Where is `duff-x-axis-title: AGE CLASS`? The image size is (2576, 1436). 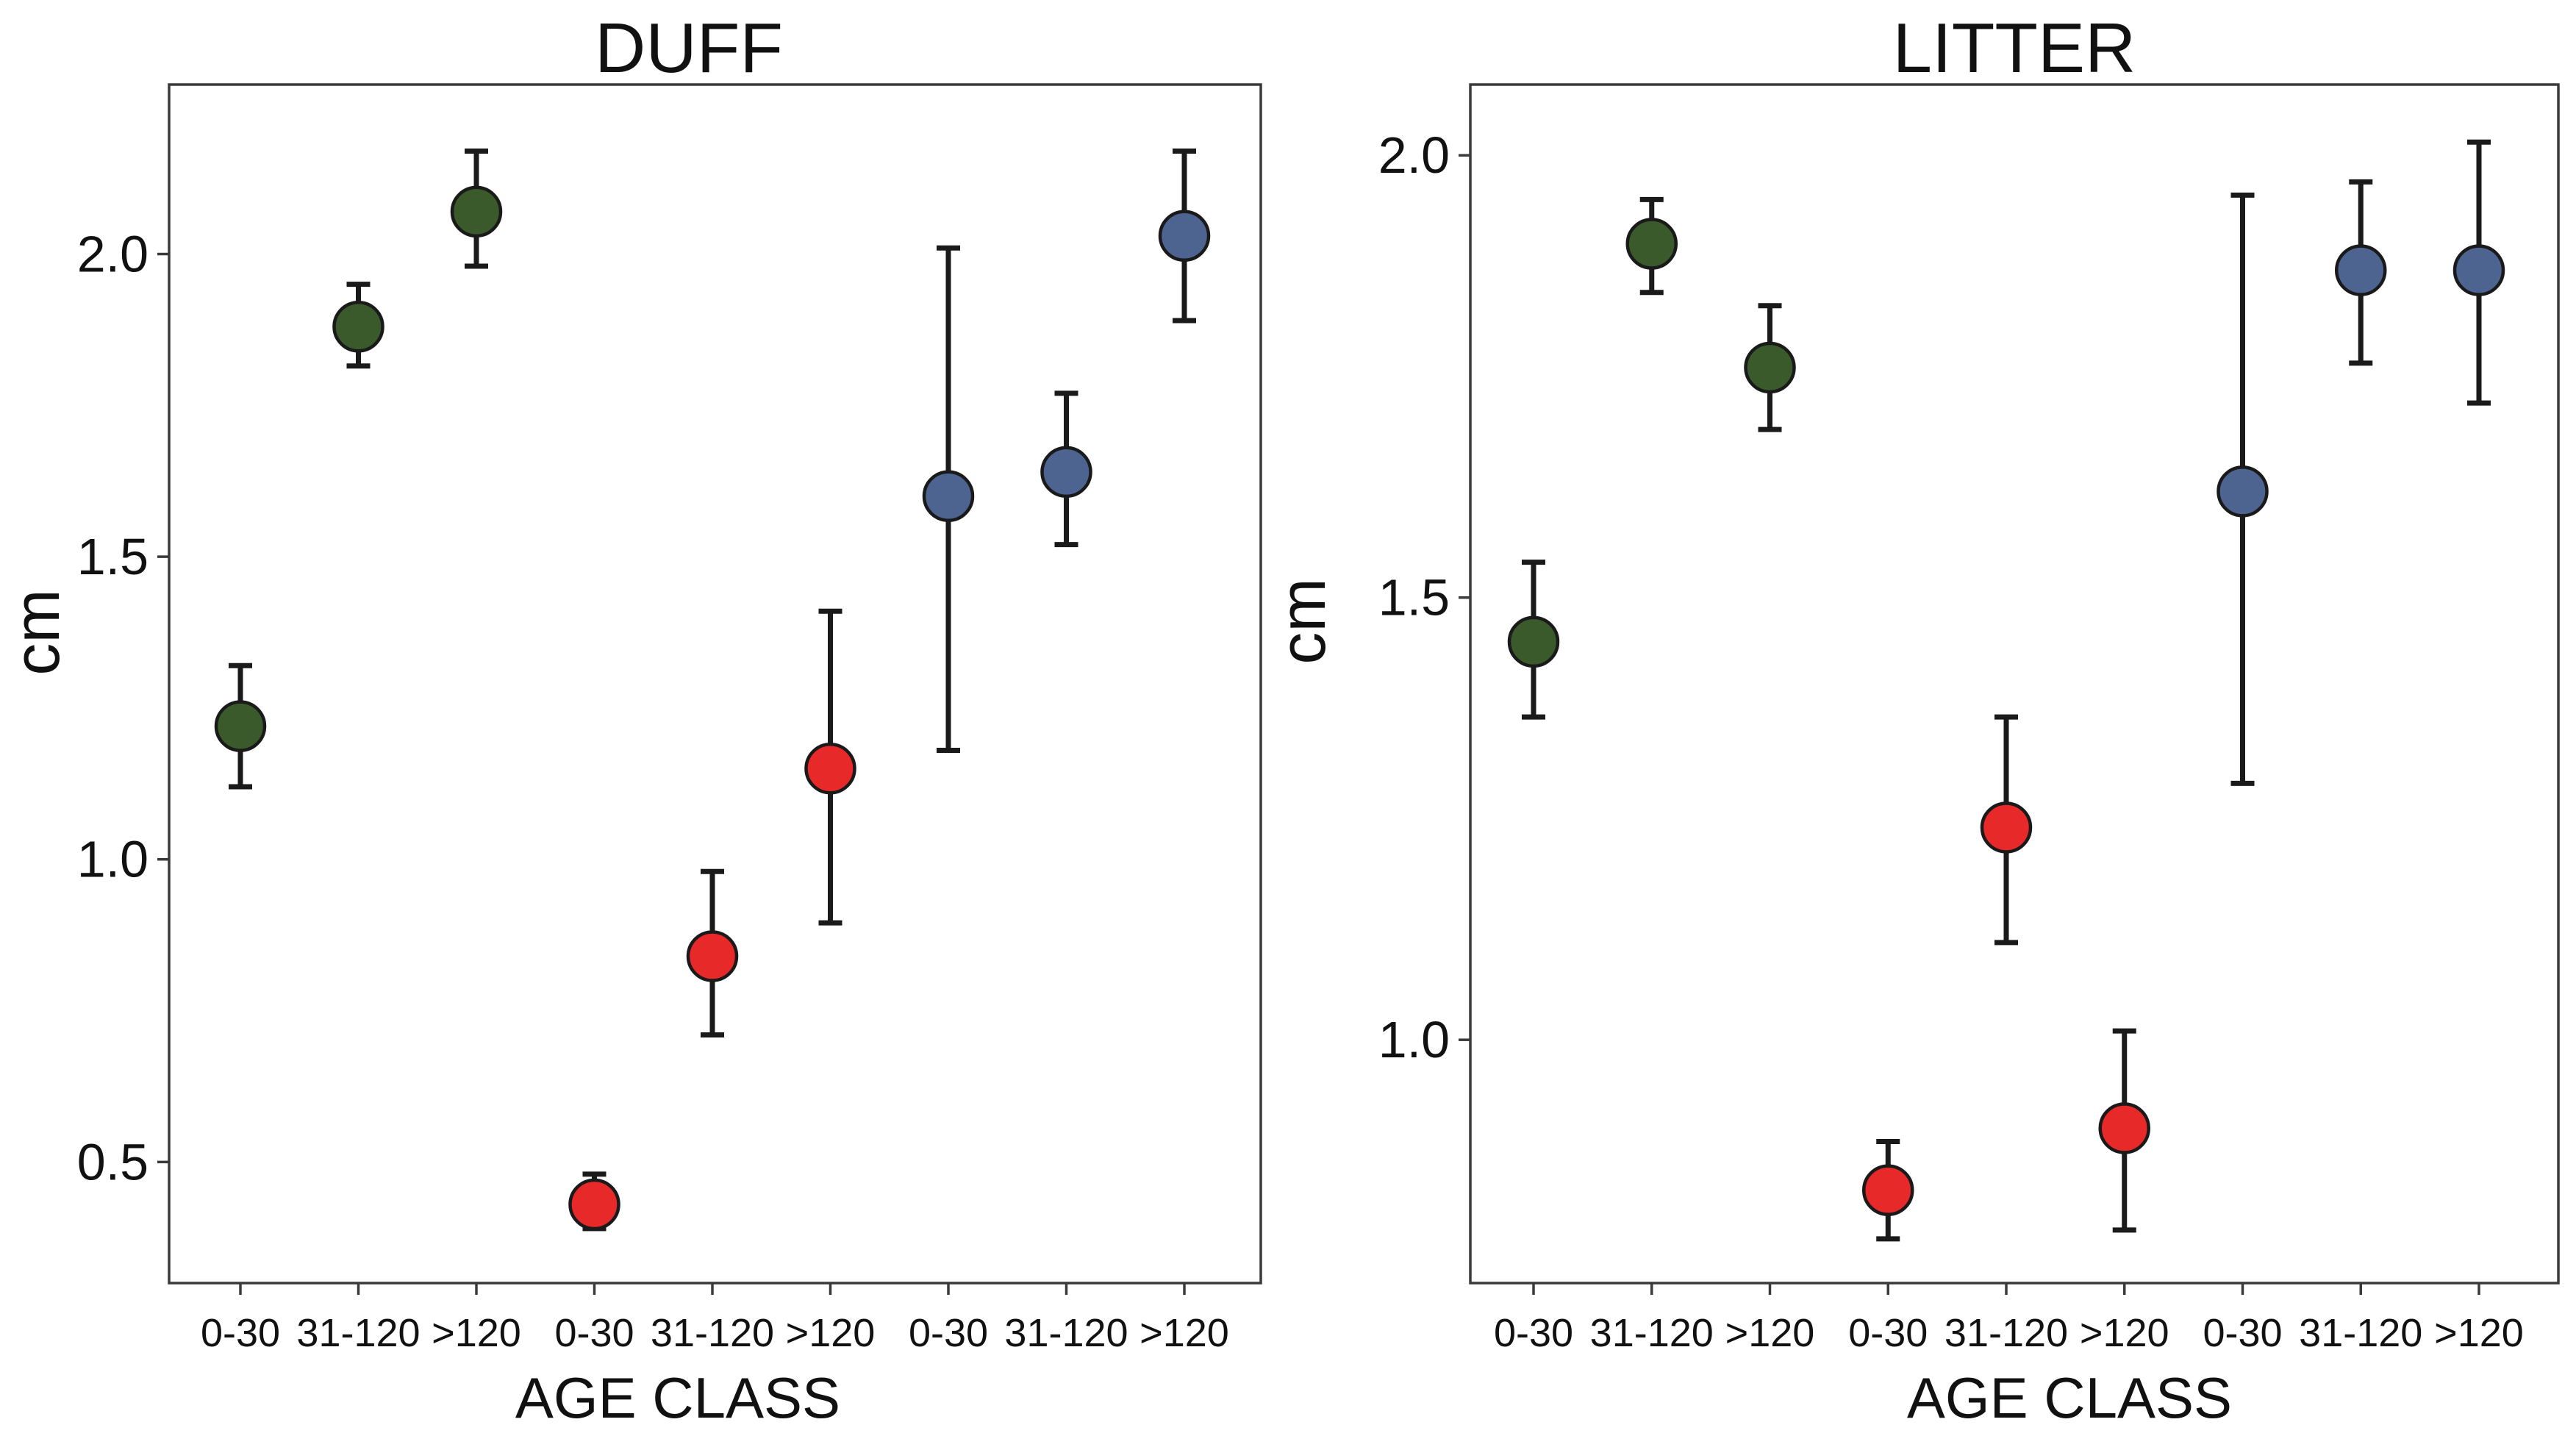 duff-x-axis-title: AGE CLASS is located at coordinates (677, 1397).